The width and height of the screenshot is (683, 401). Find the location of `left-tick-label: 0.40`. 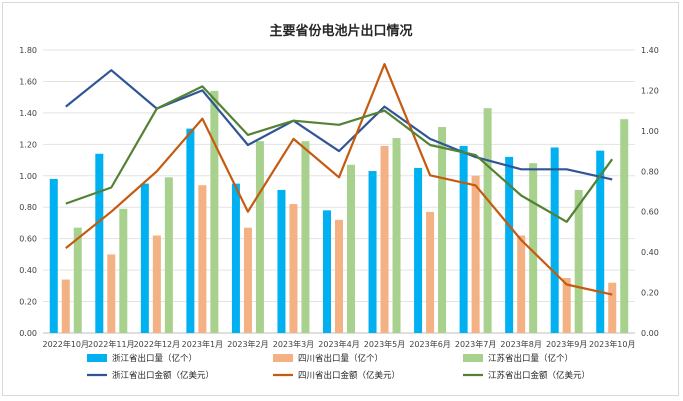

left-tick-label: 0.40 is located at coordinates (28, 270).